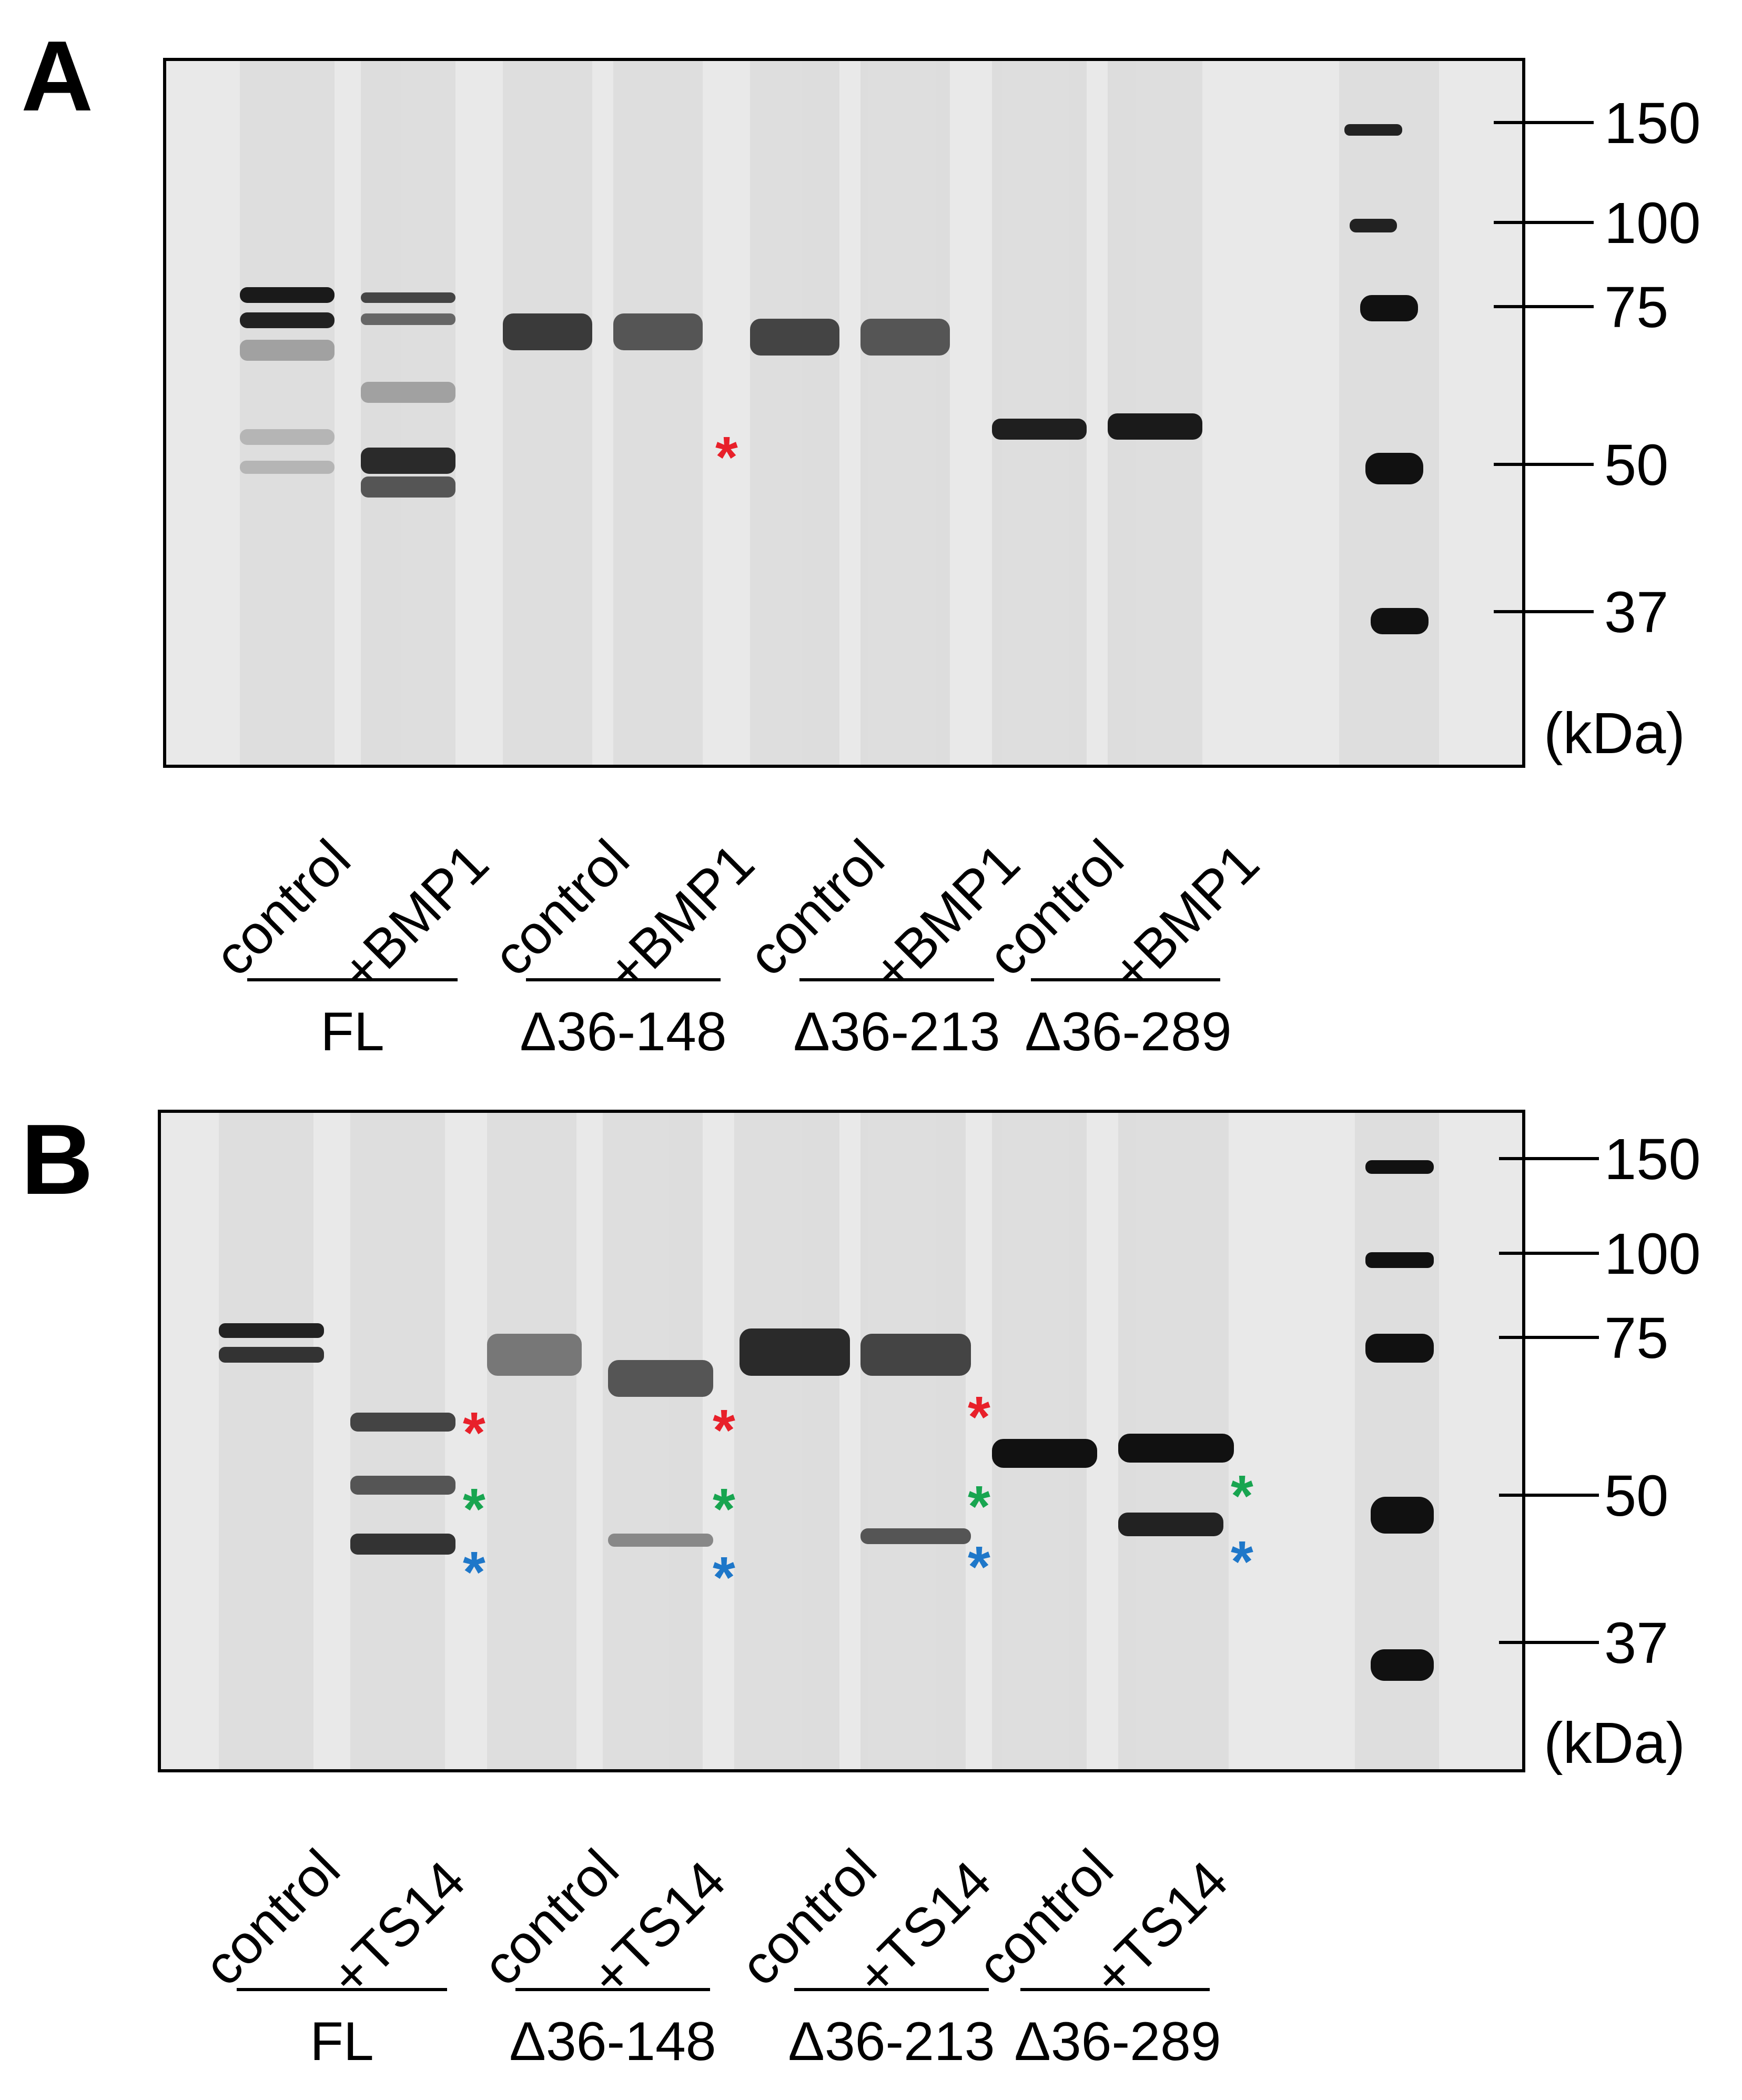  Describe the element at coordinates (1614, 734) in the screenshot. I see `panel-a-unit-label: (kDa)` at that location.